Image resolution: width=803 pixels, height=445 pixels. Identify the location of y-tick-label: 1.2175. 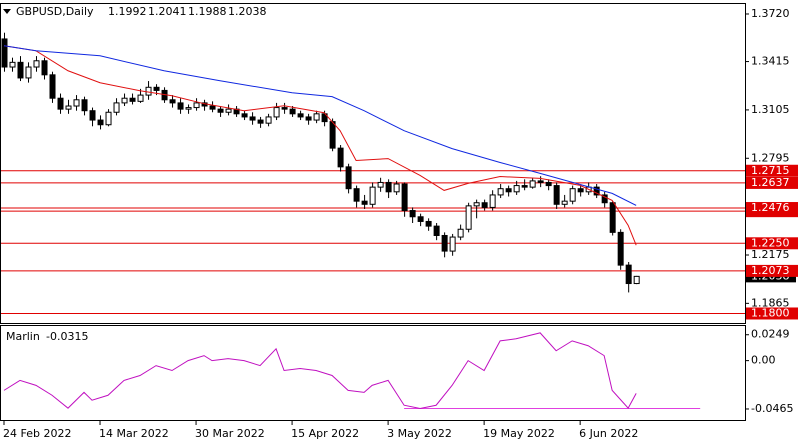
(770, 254).